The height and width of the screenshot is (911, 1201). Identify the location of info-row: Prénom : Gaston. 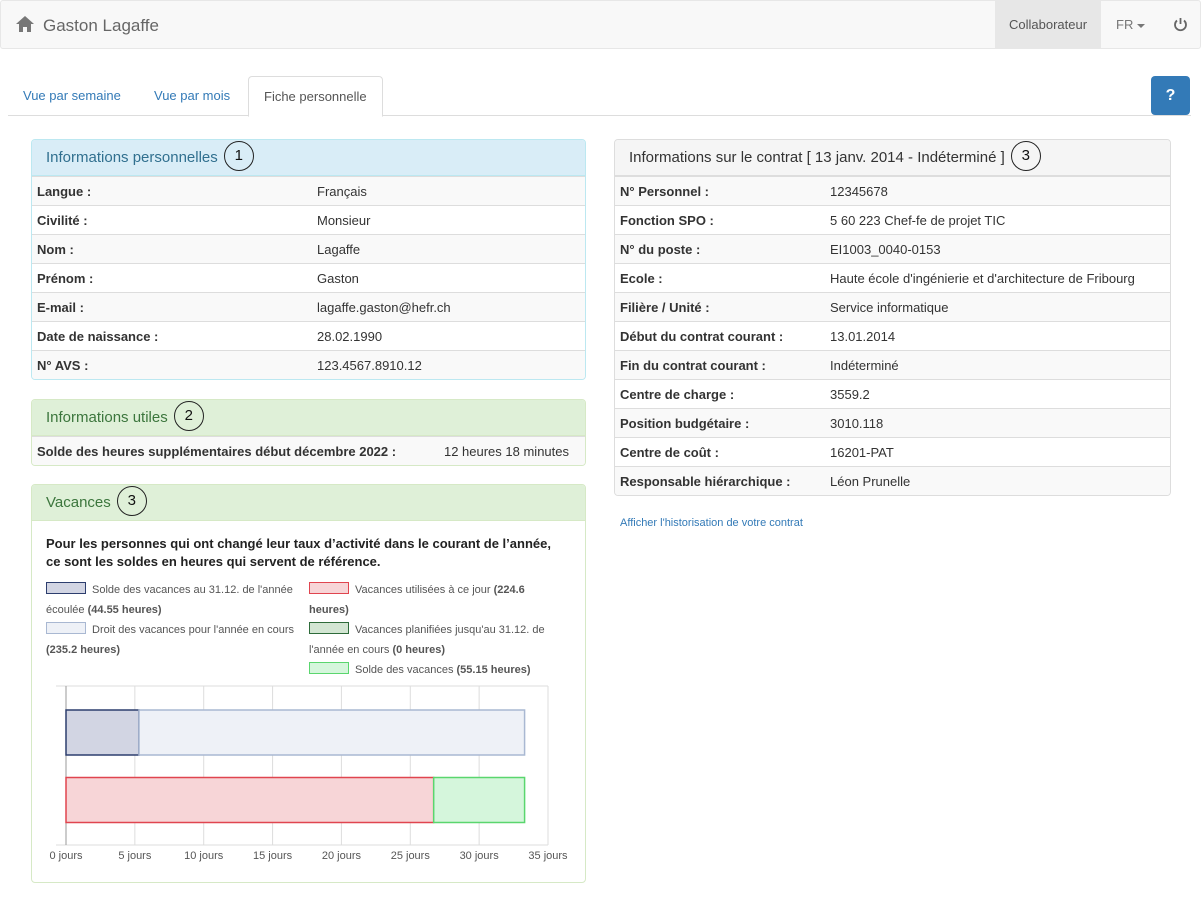
(308, 278).